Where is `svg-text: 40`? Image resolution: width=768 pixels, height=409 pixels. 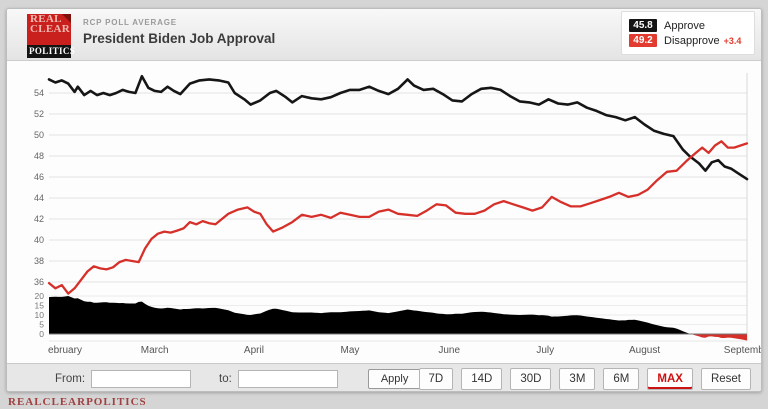 svg-text: 40 is located at coordinates (39, 240).